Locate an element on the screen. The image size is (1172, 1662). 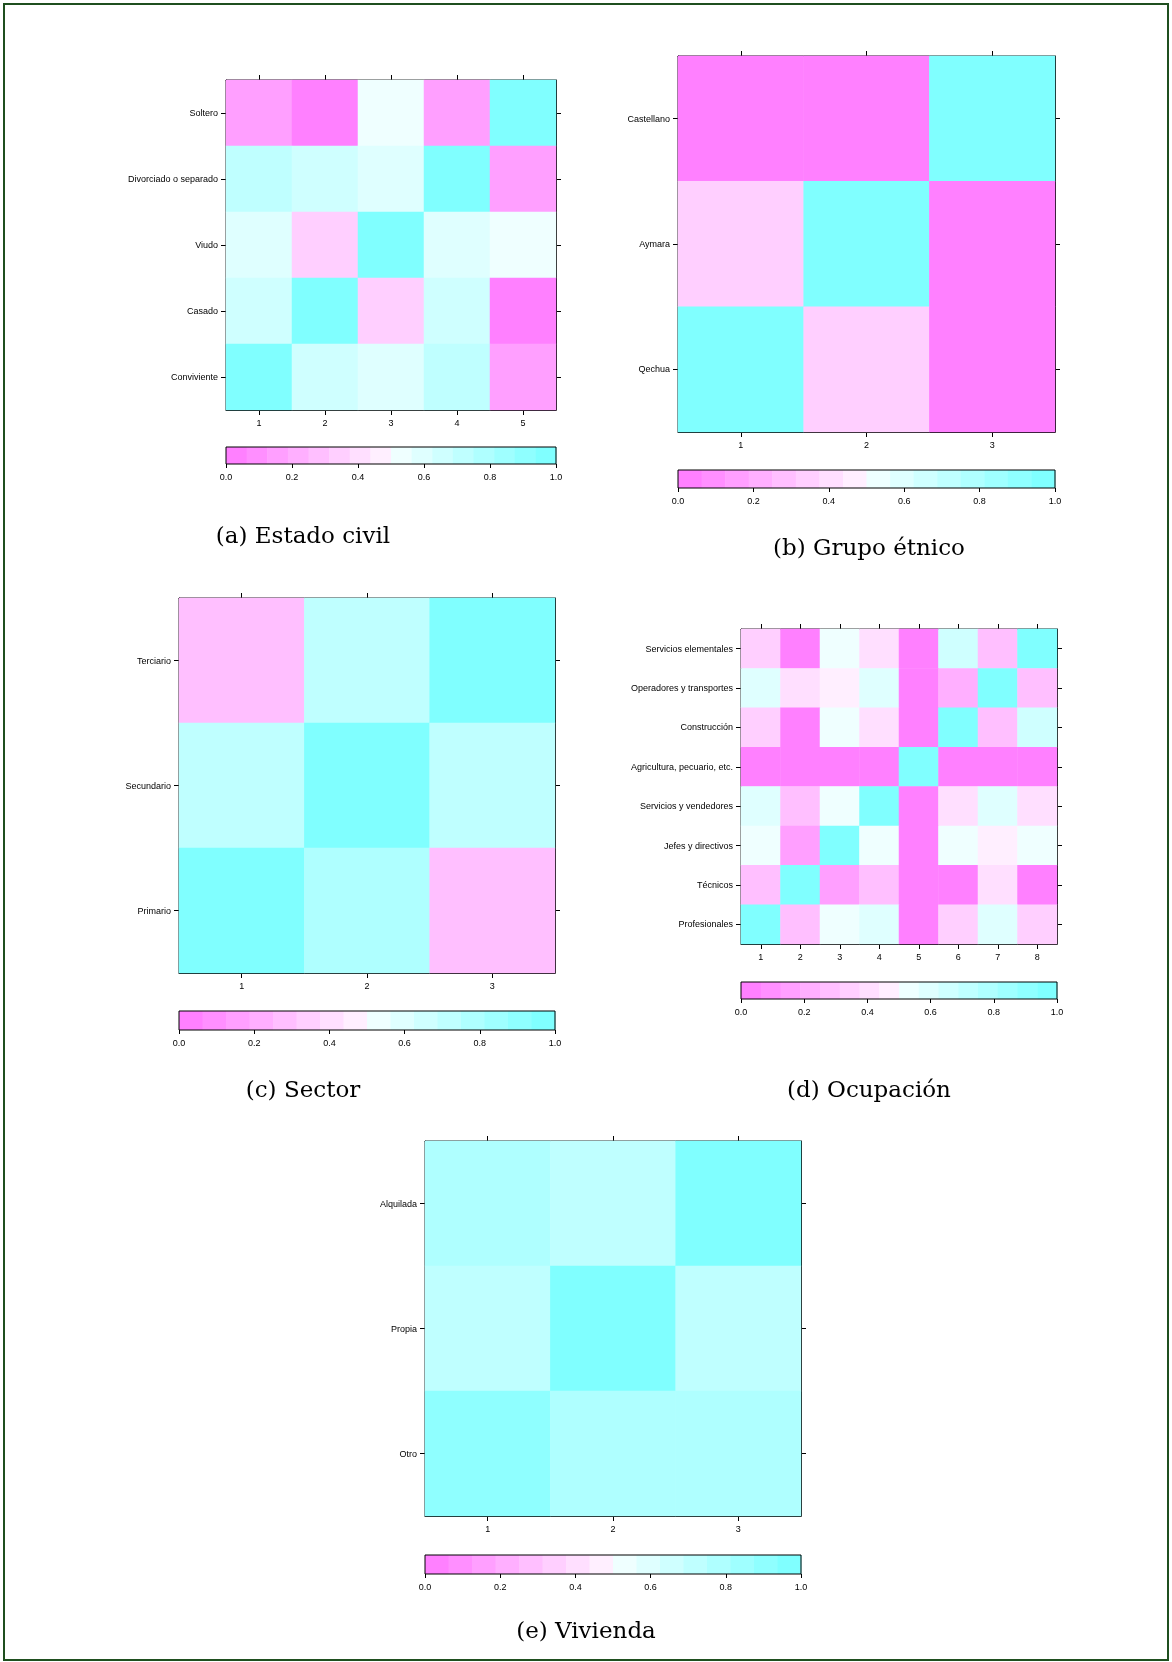
x-tick-label: 6 is located at coordinates (958, 956).